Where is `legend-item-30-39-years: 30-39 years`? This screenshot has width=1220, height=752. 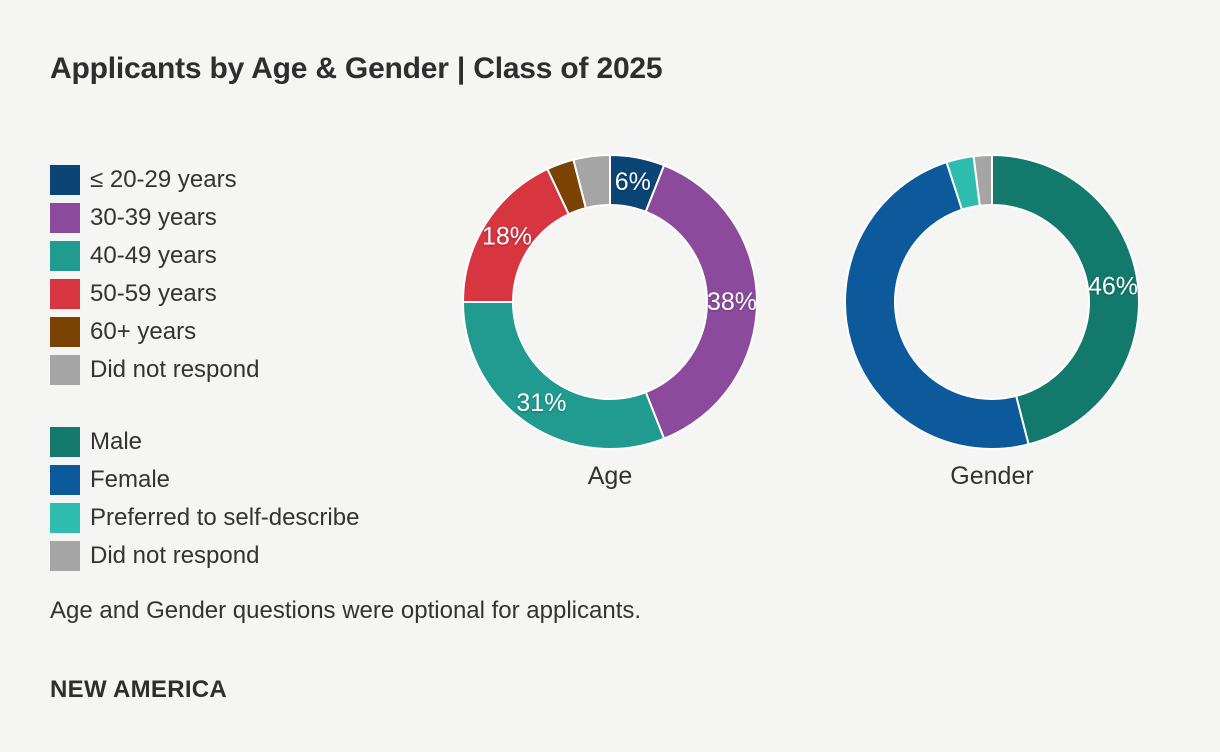
legend-item-30-39-years: 30-39 years is located at coordinates (154, 218).